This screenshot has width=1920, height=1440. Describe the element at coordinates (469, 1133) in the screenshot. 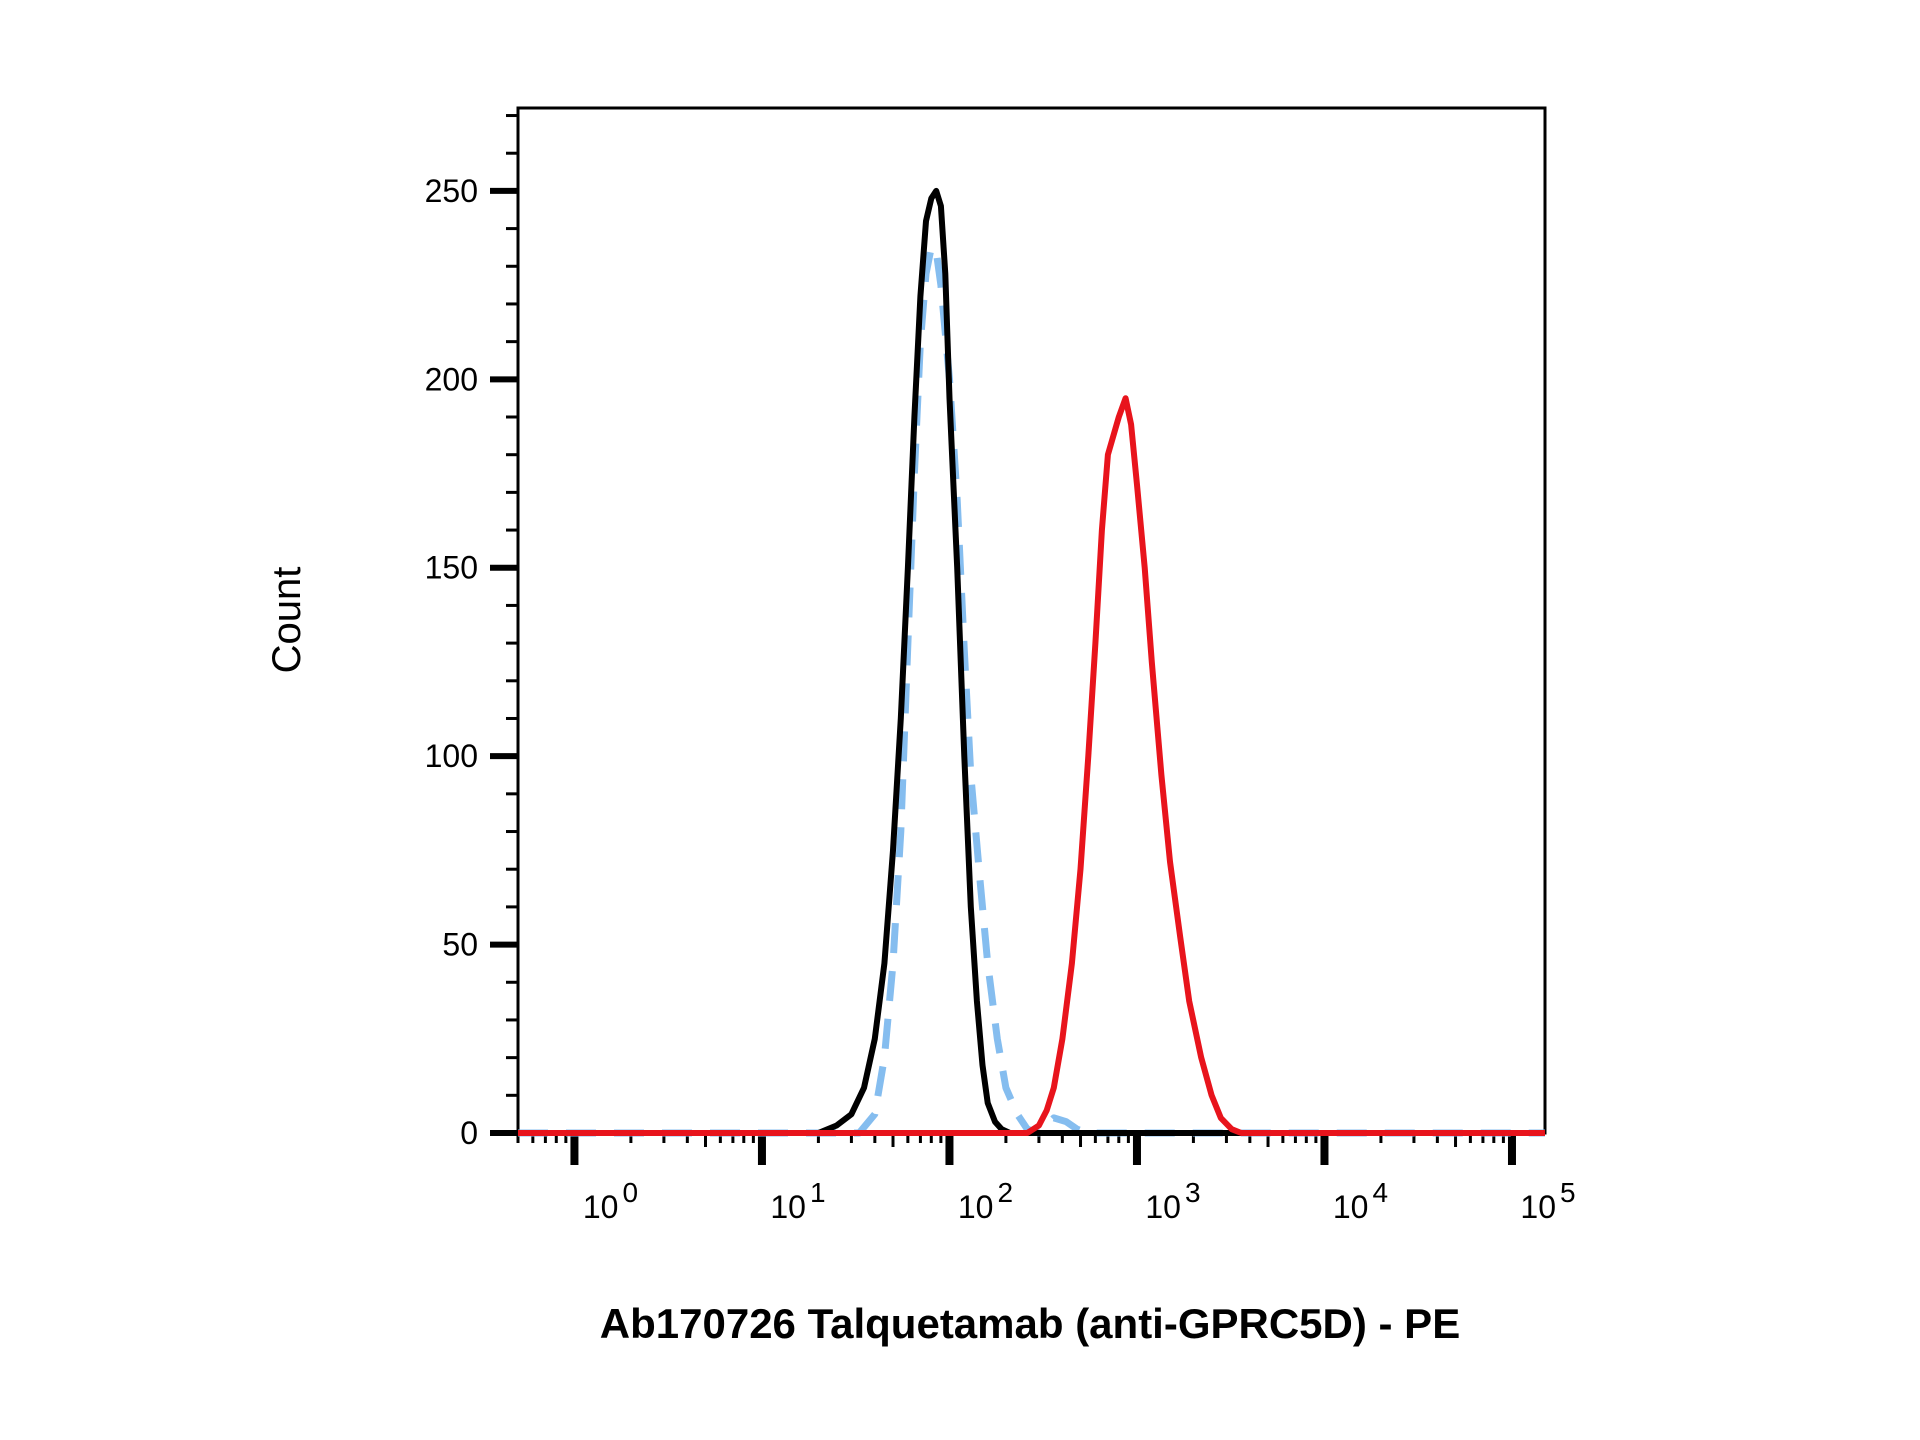

I see `y-tick-label: 0` at that location.